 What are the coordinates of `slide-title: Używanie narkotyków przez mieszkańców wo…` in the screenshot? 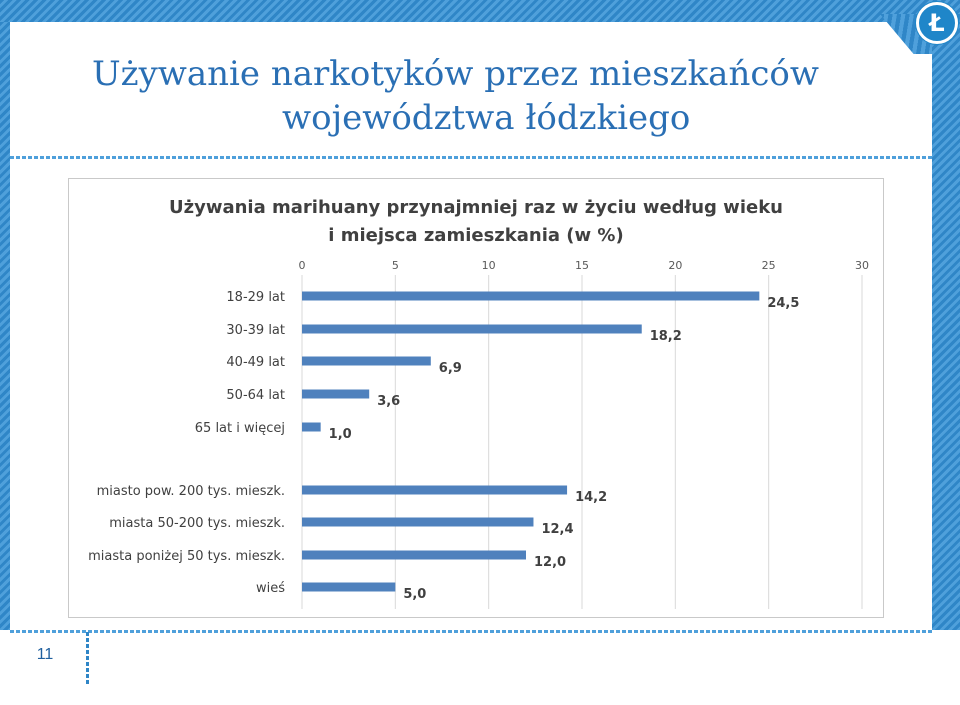 It's located at (502, 96).